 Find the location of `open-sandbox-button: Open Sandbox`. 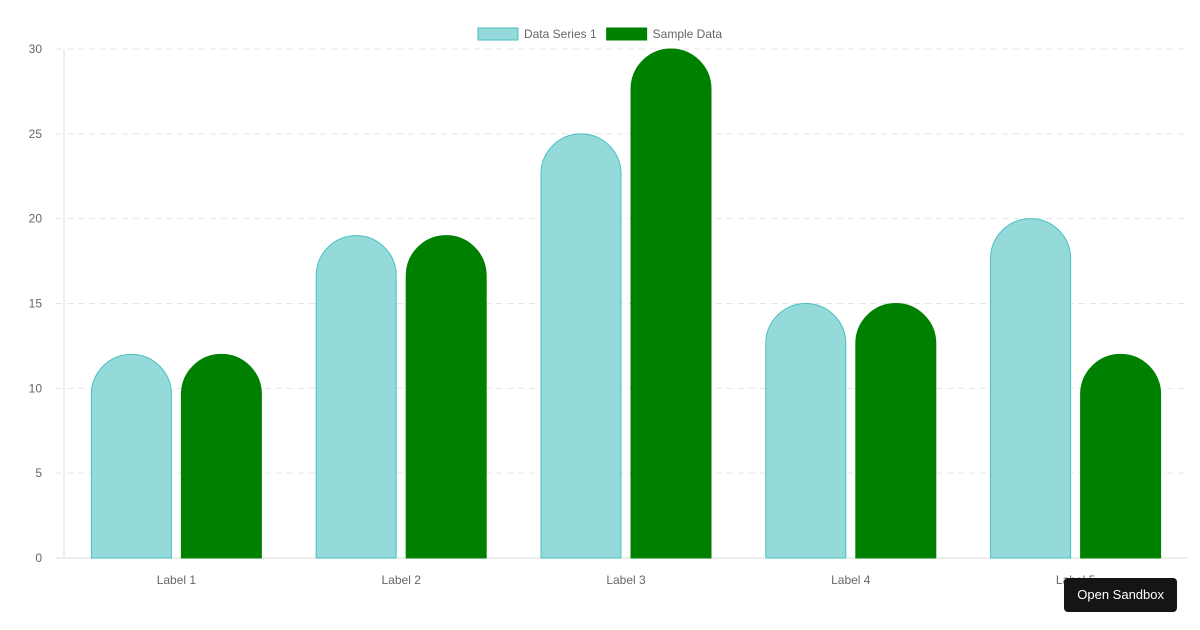

open-sandbox-button: Open Sandbox is located at coordinates (1120, 595).